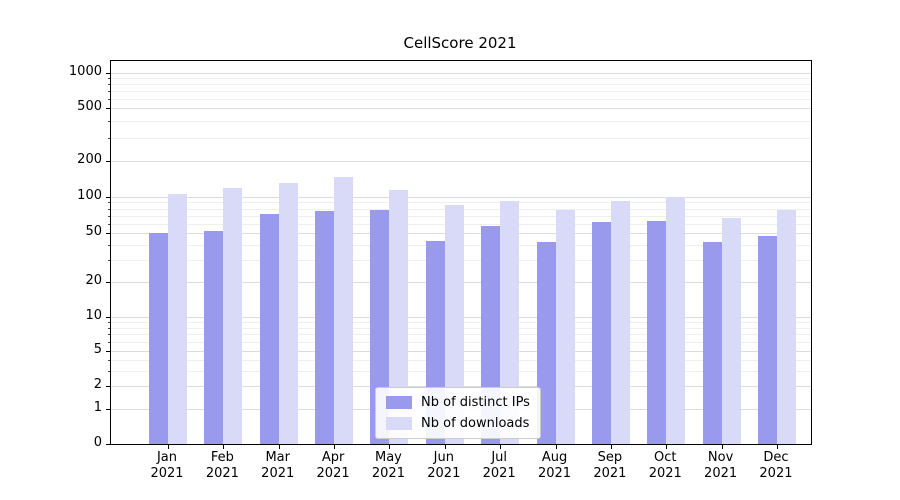 This screenshot has height=500, width=900. What do you see at coordinates (399, 316) in the screenshot?
I see `bar-nb-of-downloads-may` at bounding box center [399, 316].